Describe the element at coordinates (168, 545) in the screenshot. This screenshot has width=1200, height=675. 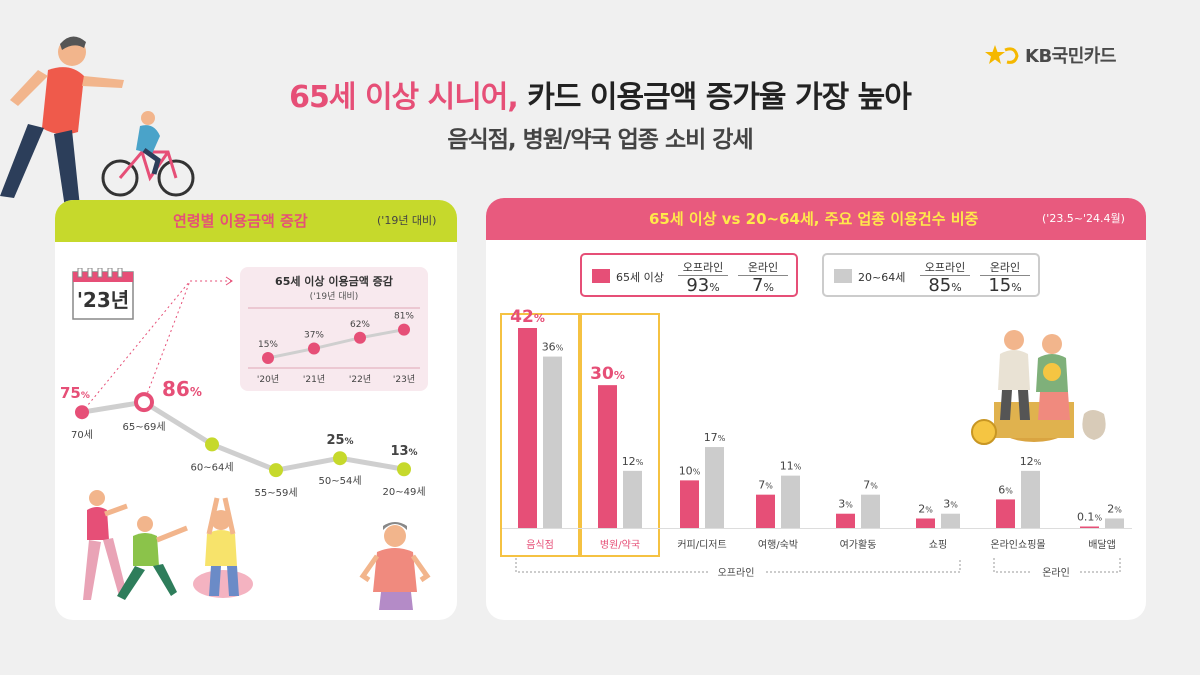
I see `seniors-exercising-illustration` at that location.